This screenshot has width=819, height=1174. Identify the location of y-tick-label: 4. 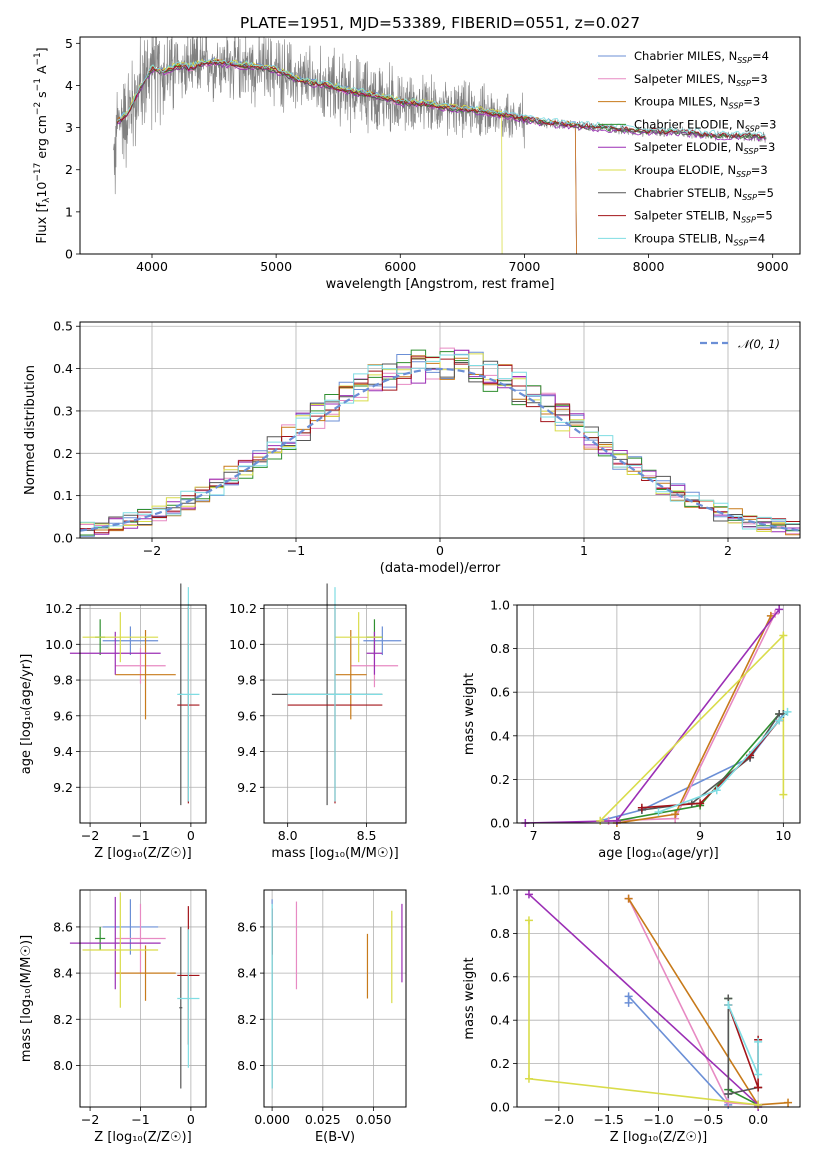
(69, 85).